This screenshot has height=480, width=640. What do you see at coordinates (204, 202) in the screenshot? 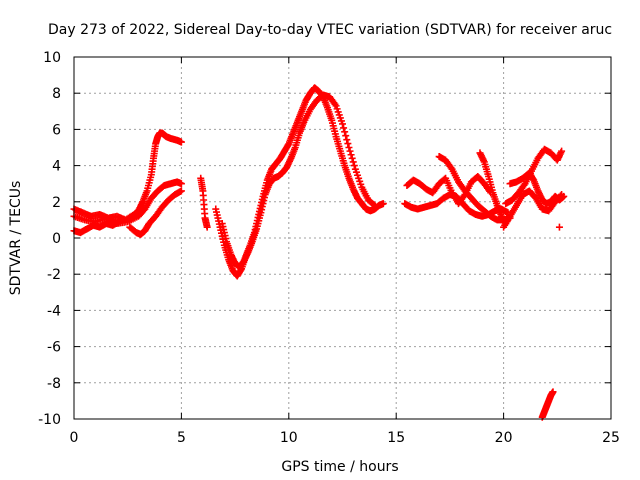
I see `series-arc-E` at bounding box center [204, 202].